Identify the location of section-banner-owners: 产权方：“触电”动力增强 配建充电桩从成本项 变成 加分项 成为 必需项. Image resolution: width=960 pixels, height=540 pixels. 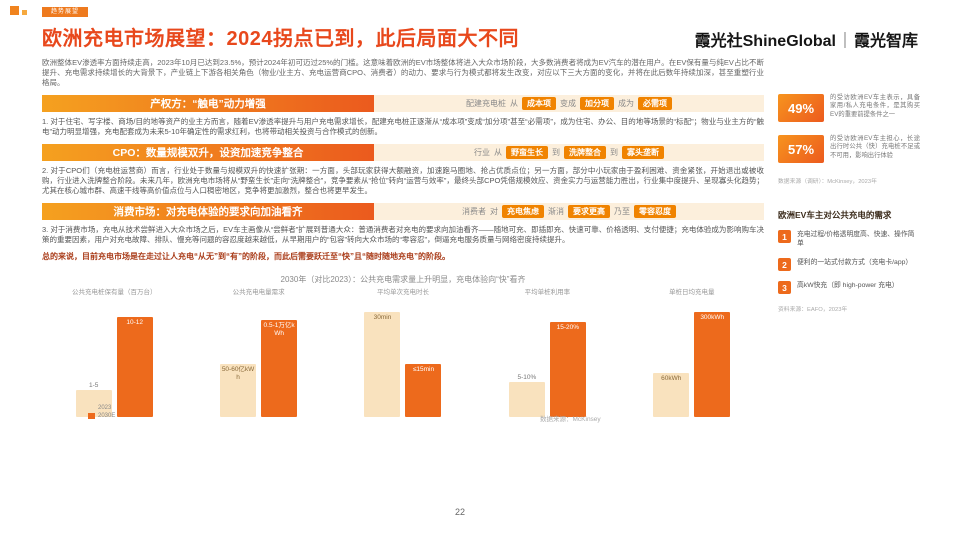
(403, 103).